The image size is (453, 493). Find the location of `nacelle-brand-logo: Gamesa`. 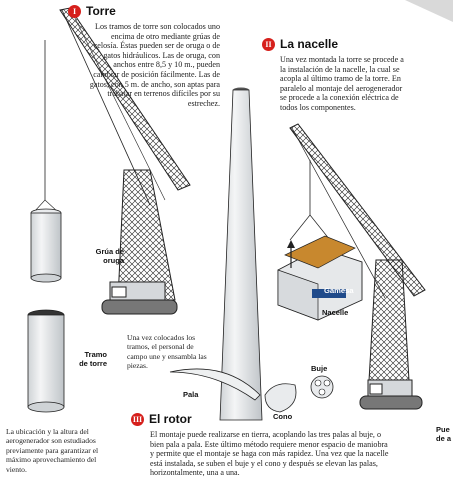

nacelle-brand-logo: Gamesa is located at coordinates (339, 290).